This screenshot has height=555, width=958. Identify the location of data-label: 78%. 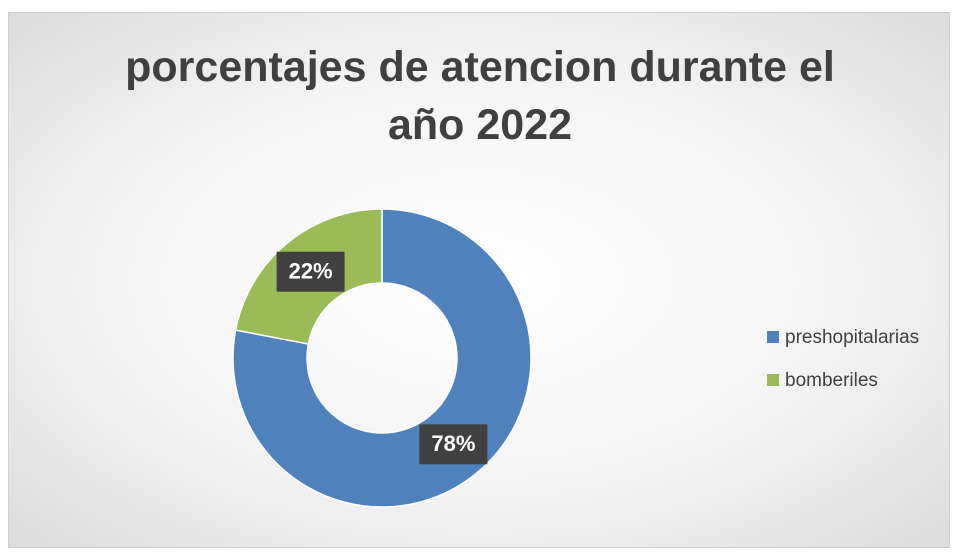
(453, 443).